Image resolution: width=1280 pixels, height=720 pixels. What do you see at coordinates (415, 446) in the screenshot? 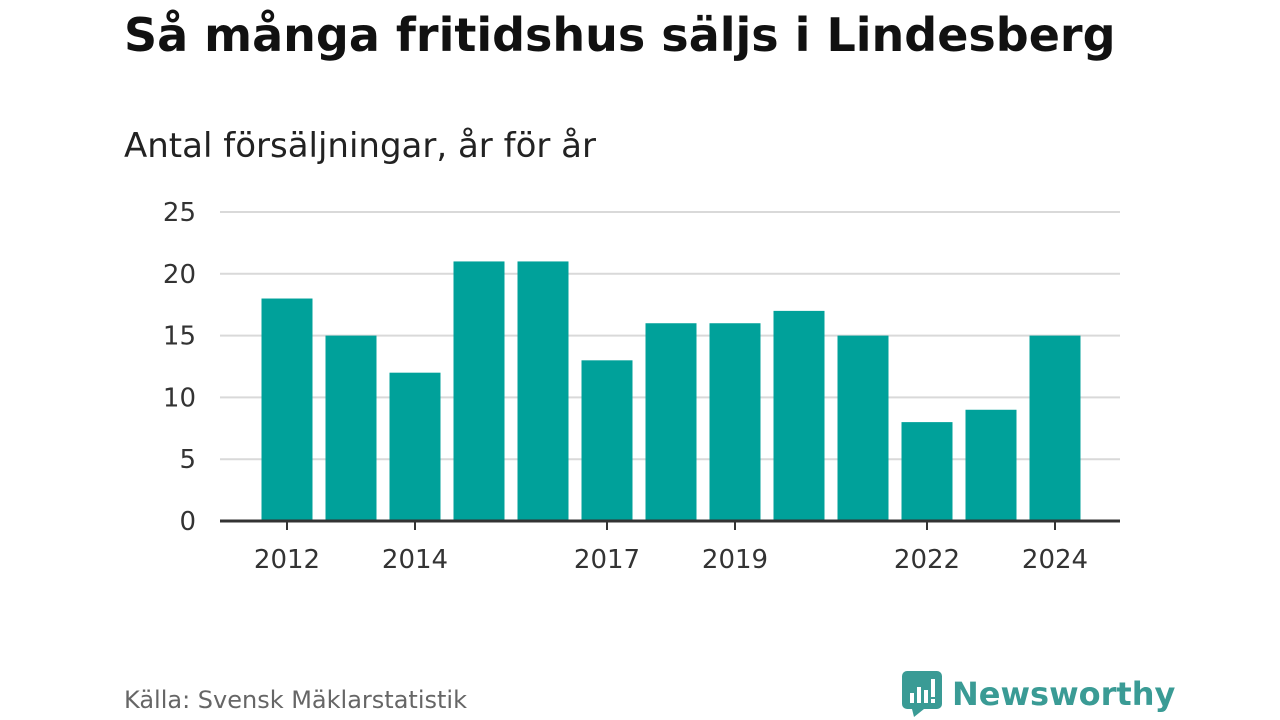
I see `bar-2014` at bounding box center [415, 446].